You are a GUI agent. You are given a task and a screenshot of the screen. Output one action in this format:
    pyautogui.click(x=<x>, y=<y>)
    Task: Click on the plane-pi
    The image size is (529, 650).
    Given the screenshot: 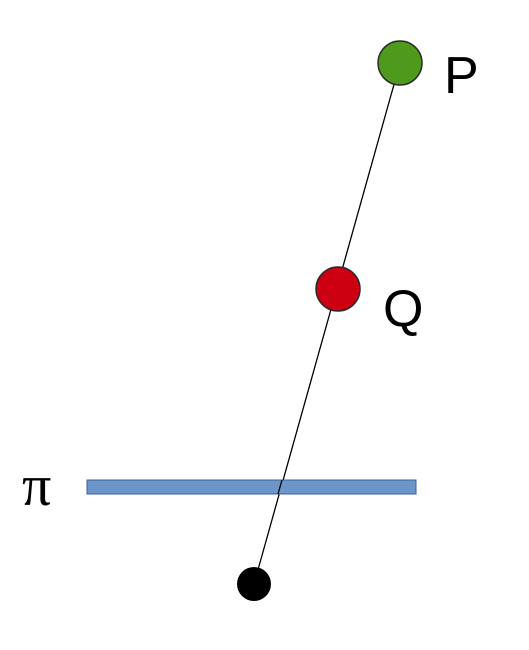 What is the action you would take?
    pyautogui.click(x=251, y=487)
    